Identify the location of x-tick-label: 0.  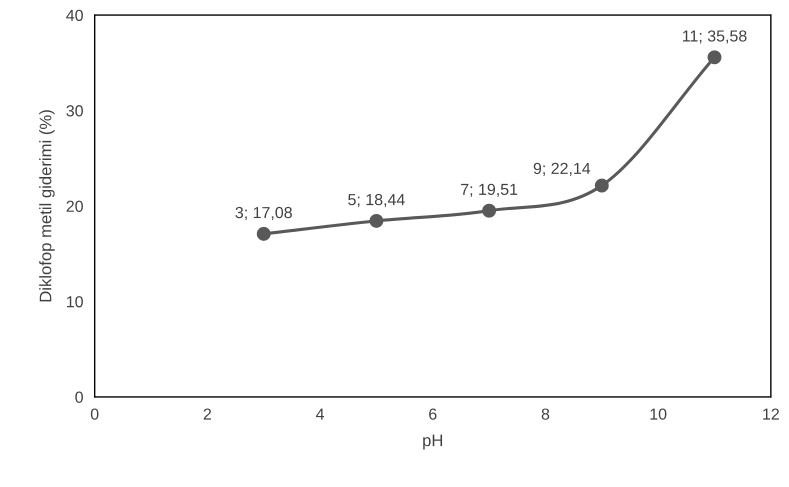
(94, 414).